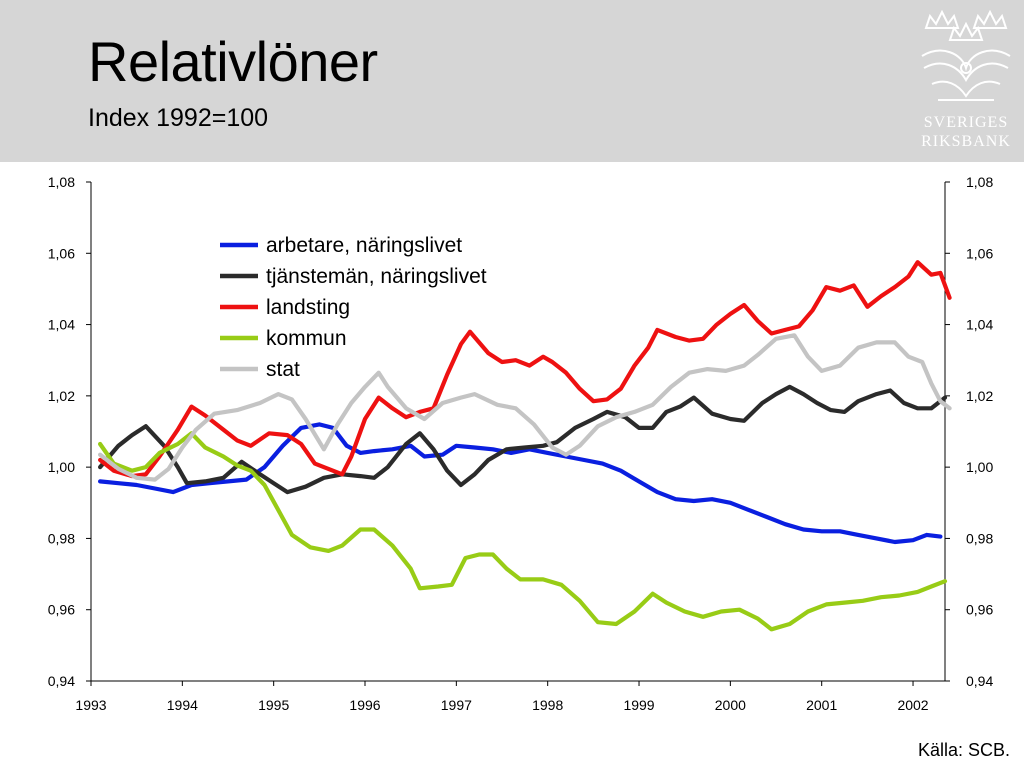  I want to click on x-tick-label: 1994, so click(182, 705).